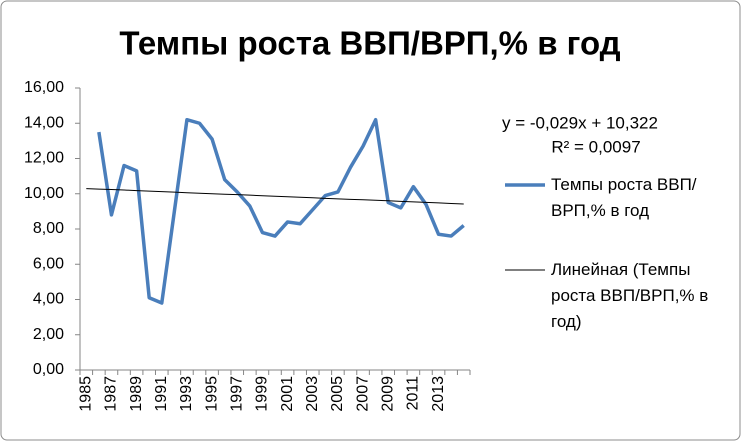 This screenshot has height=441, width=741. Describe the element at coordinates (186, 394) in the screenshot. I see `x-tick-label: 1993` at that location.